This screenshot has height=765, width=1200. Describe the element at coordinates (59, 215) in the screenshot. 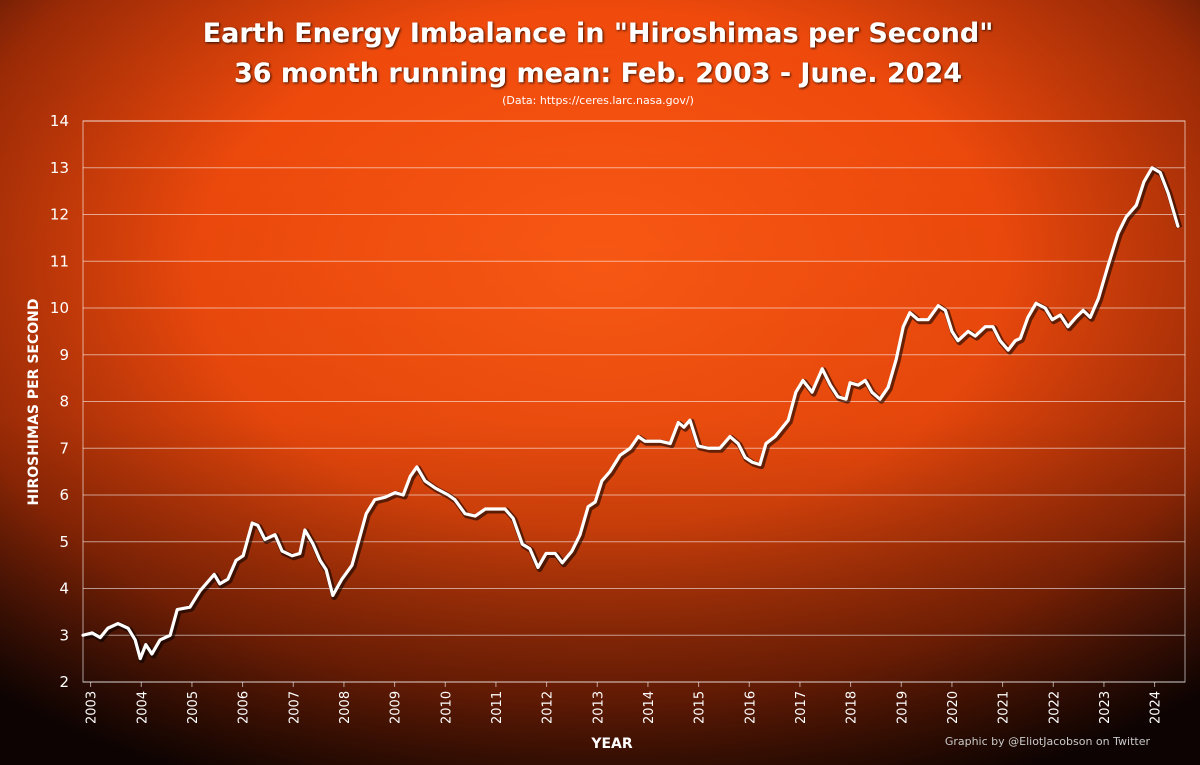

I see `y-tick-label: 12` at that location.